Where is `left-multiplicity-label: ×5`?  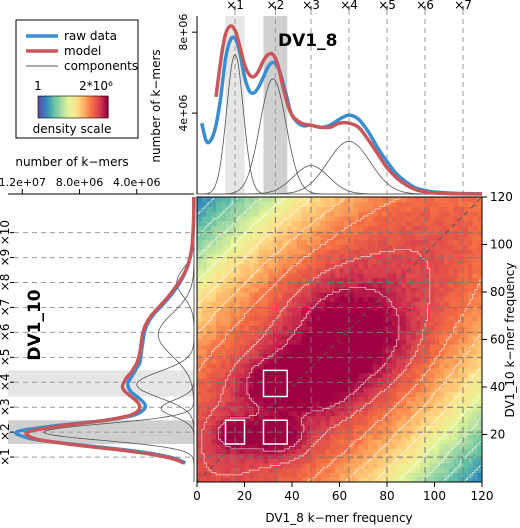
left-multiplicity-label: ×5 is located at coordinates (6, 357).